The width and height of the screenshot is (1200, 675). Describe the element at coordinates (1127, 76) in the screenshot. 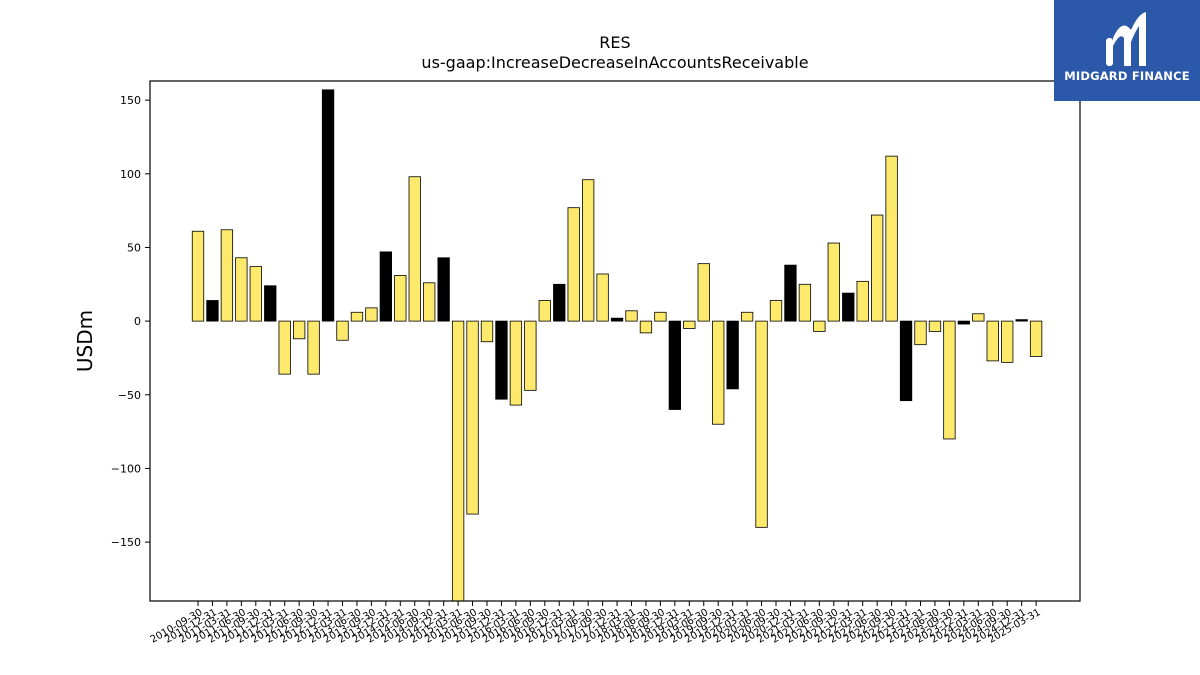

I see `brand-name: MIDGARD FINANCE` at that location.